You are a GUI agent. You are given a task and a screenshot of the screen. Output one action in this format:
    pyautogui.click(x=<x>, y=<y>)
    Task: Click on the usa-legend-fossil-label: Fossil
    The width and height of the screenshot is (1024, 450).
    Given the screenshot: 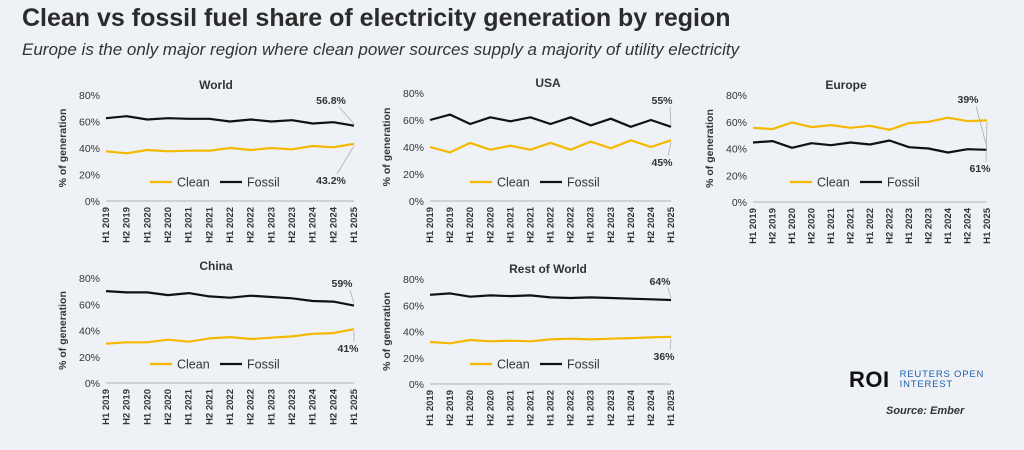 What is the action you would take?
    pyautogui.click(x=583, y=183)
    